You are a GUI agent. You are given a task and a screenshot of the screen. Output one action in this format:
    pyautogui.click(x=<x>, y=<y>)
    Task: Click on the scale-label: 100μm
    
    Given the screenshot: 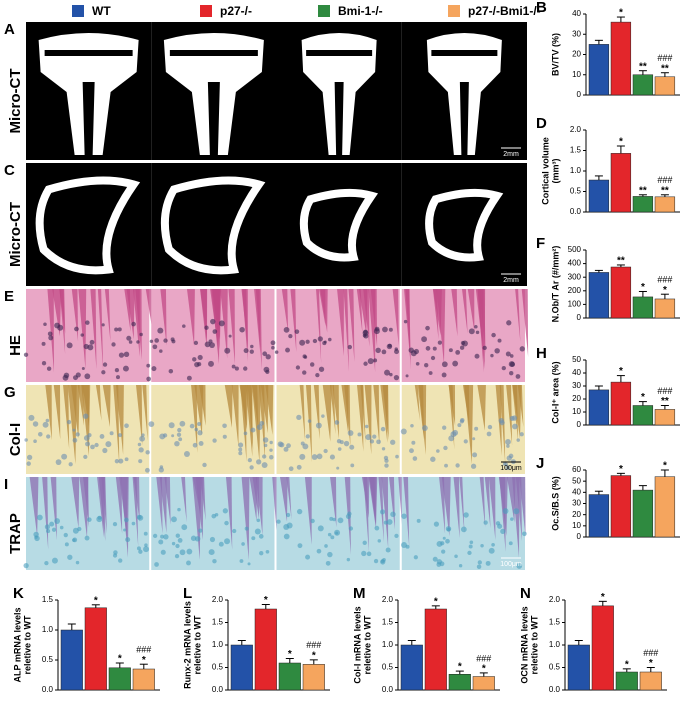 What is the action you would take?
    pyautogui.click(x=511, y=564)
    